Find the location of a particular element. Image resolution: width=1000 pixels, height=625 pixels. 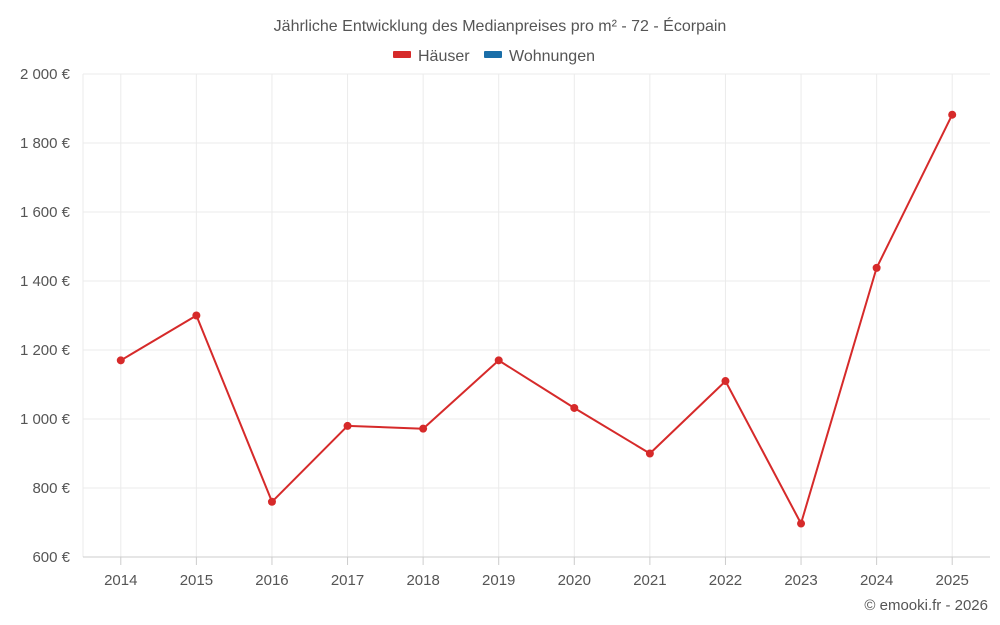

credit-text: © emooki.fr - 2026 is located at coordinates (926, 605).